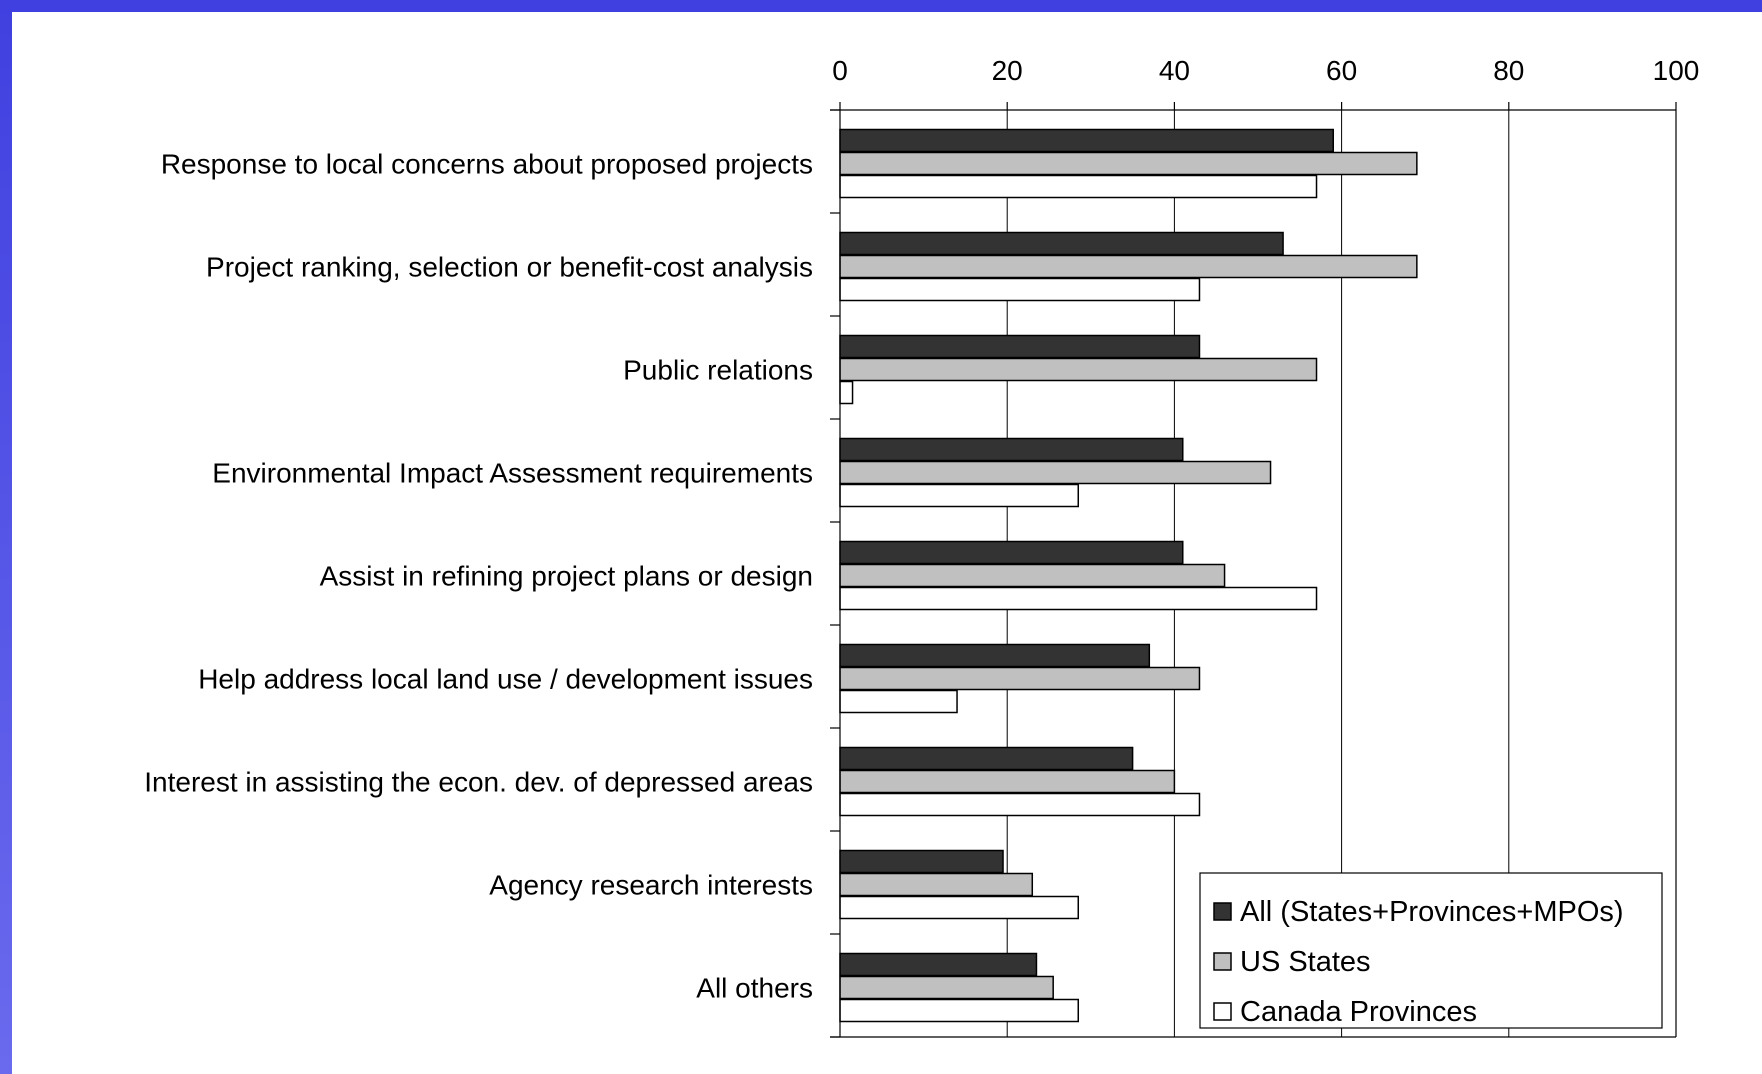 This screenshot has width=1762, height=1074. Describe the element at coordinates (718, 370) in the screenshot. I see `category-label: Public relations` at that location.